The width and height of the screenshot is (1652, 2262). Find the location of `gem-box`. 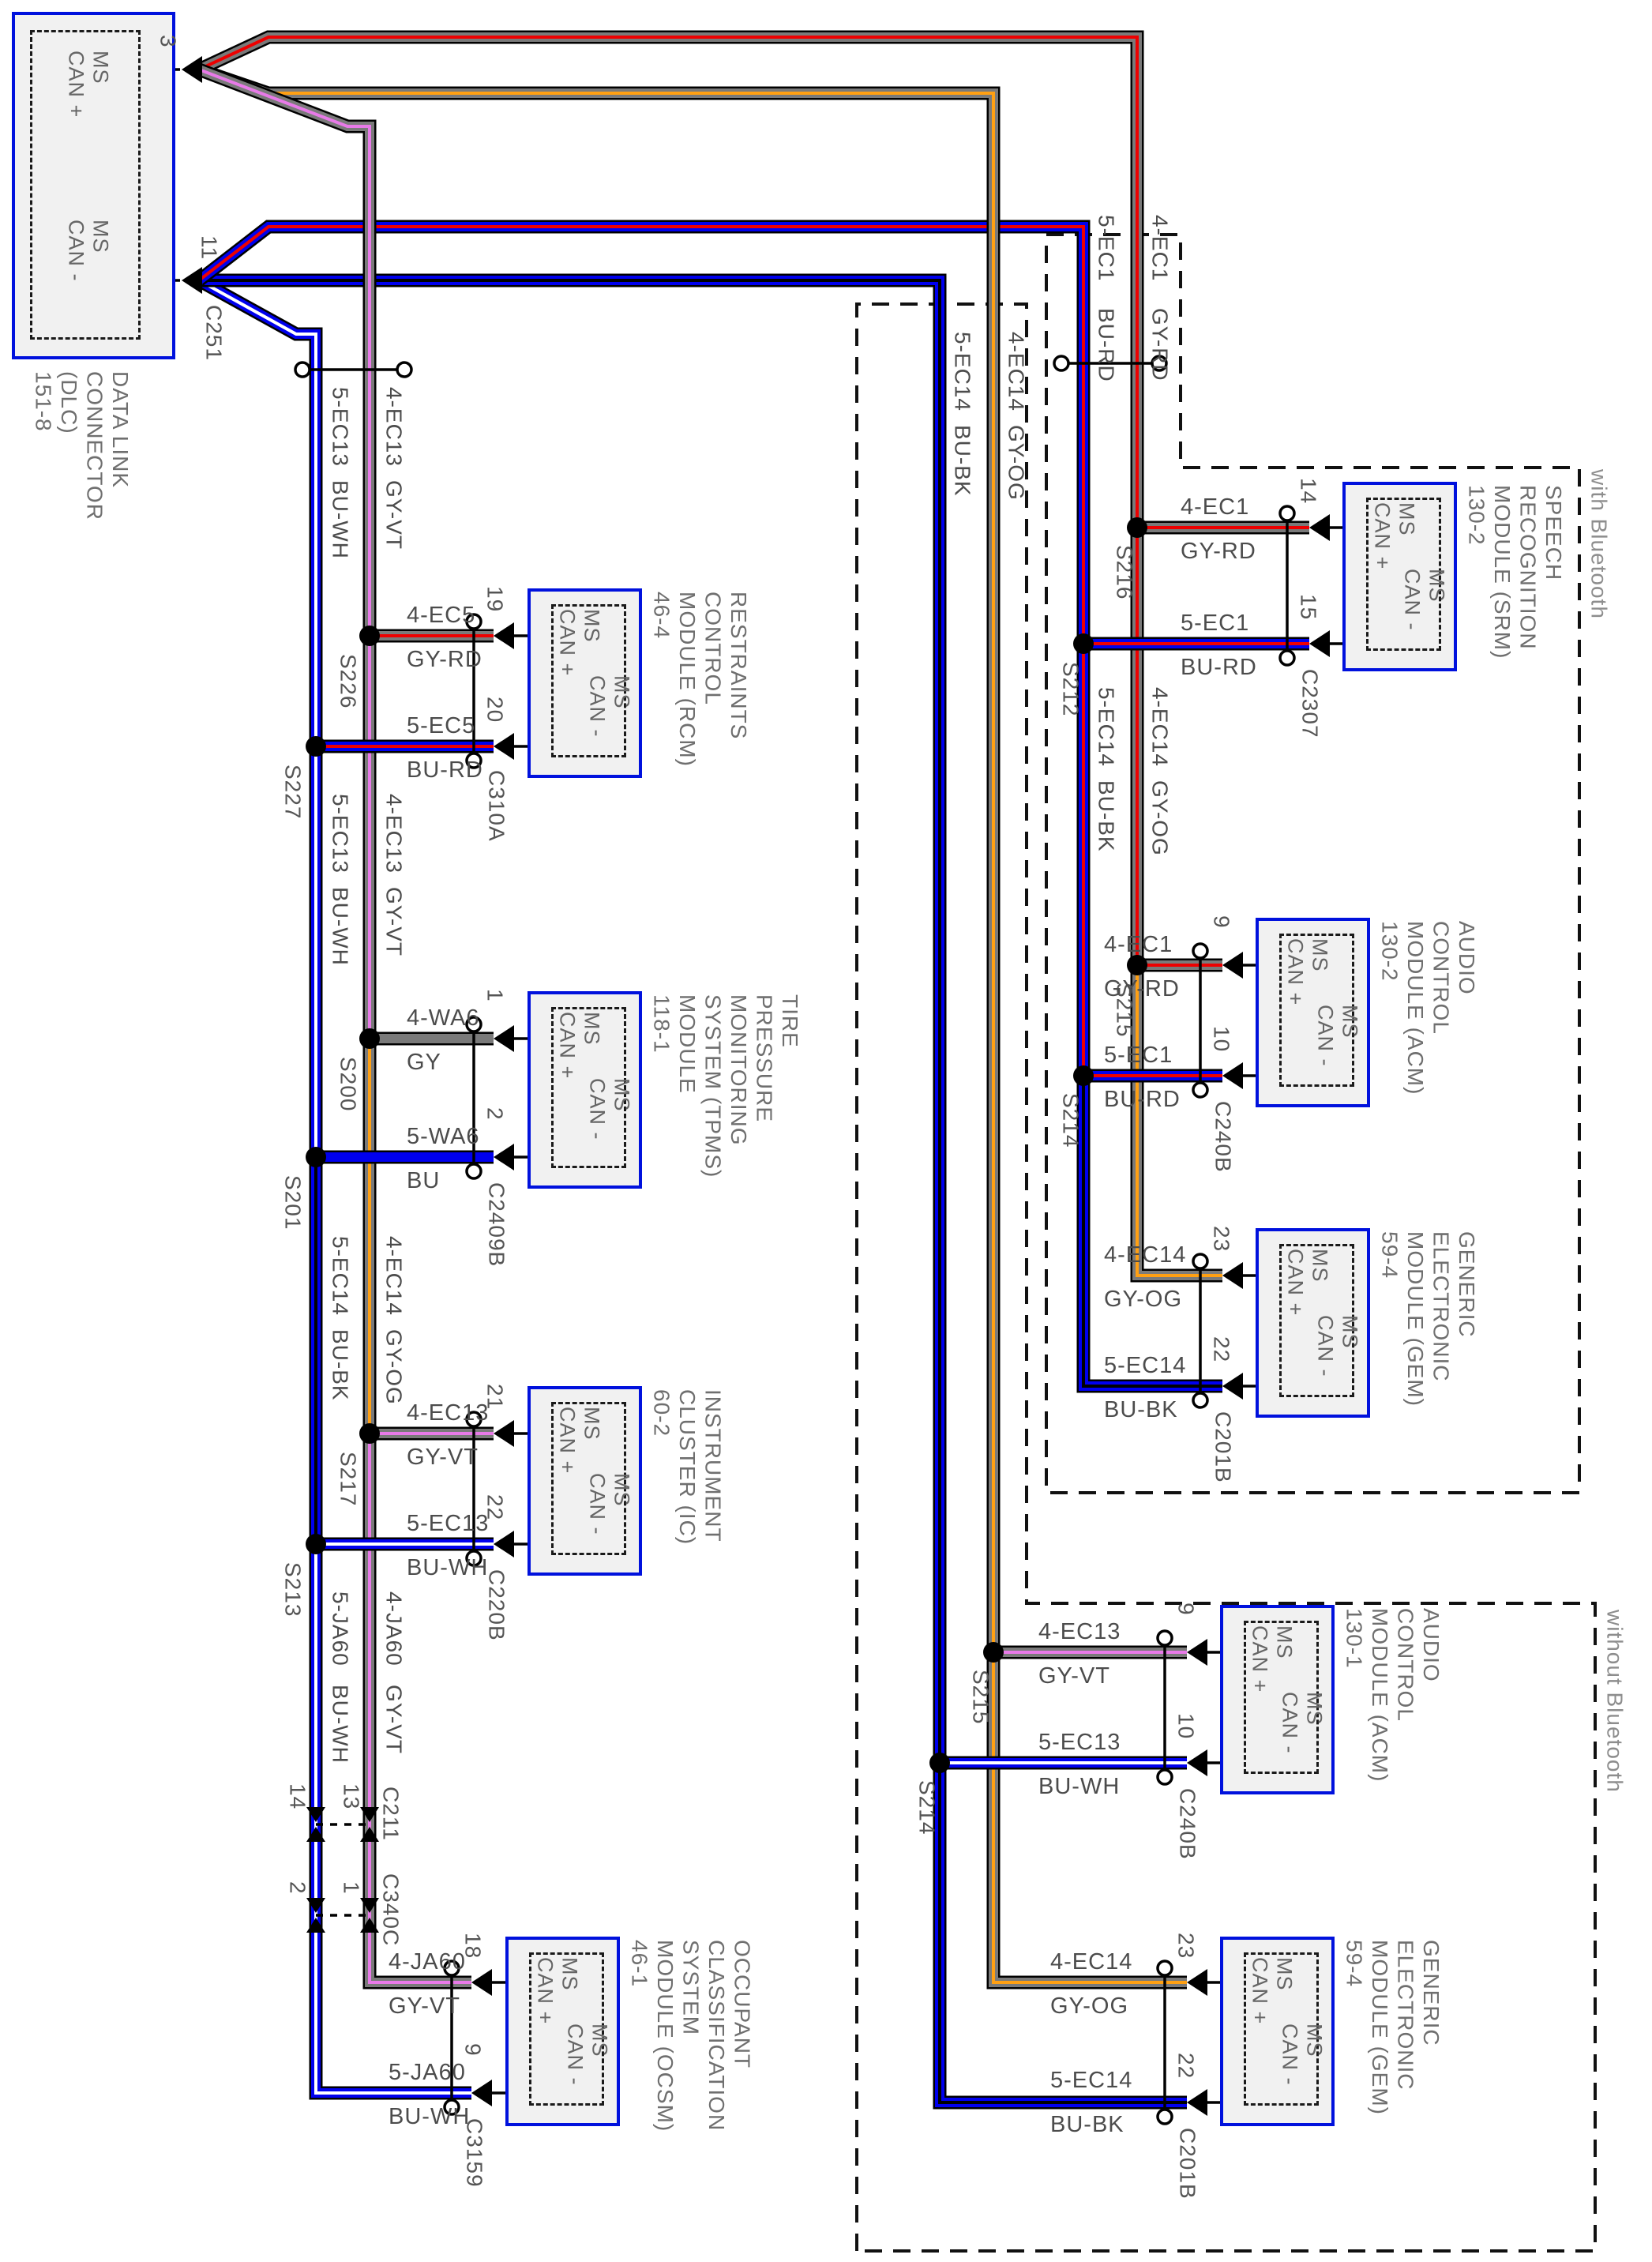

gem-box is located at coordinates (1277, 2031).